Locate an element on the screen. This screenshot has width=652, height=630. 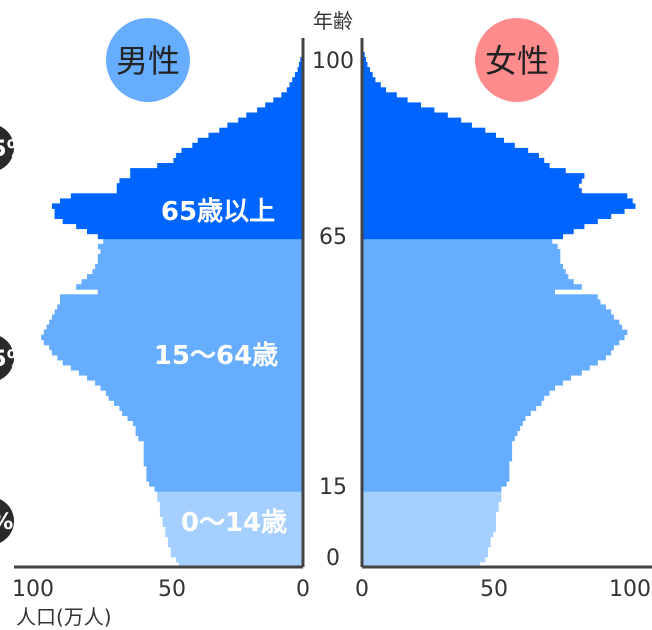
x-axis-title: 人口(万人) is located at coordinates (64, 617).